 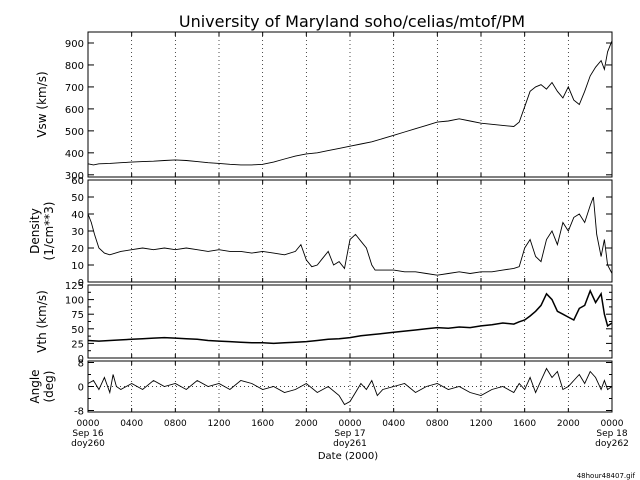 What do you see at coordinates (348, 456) in the screenshot?
I see `x-axis-label: Date (2000)` at bounding box center [348, 456].